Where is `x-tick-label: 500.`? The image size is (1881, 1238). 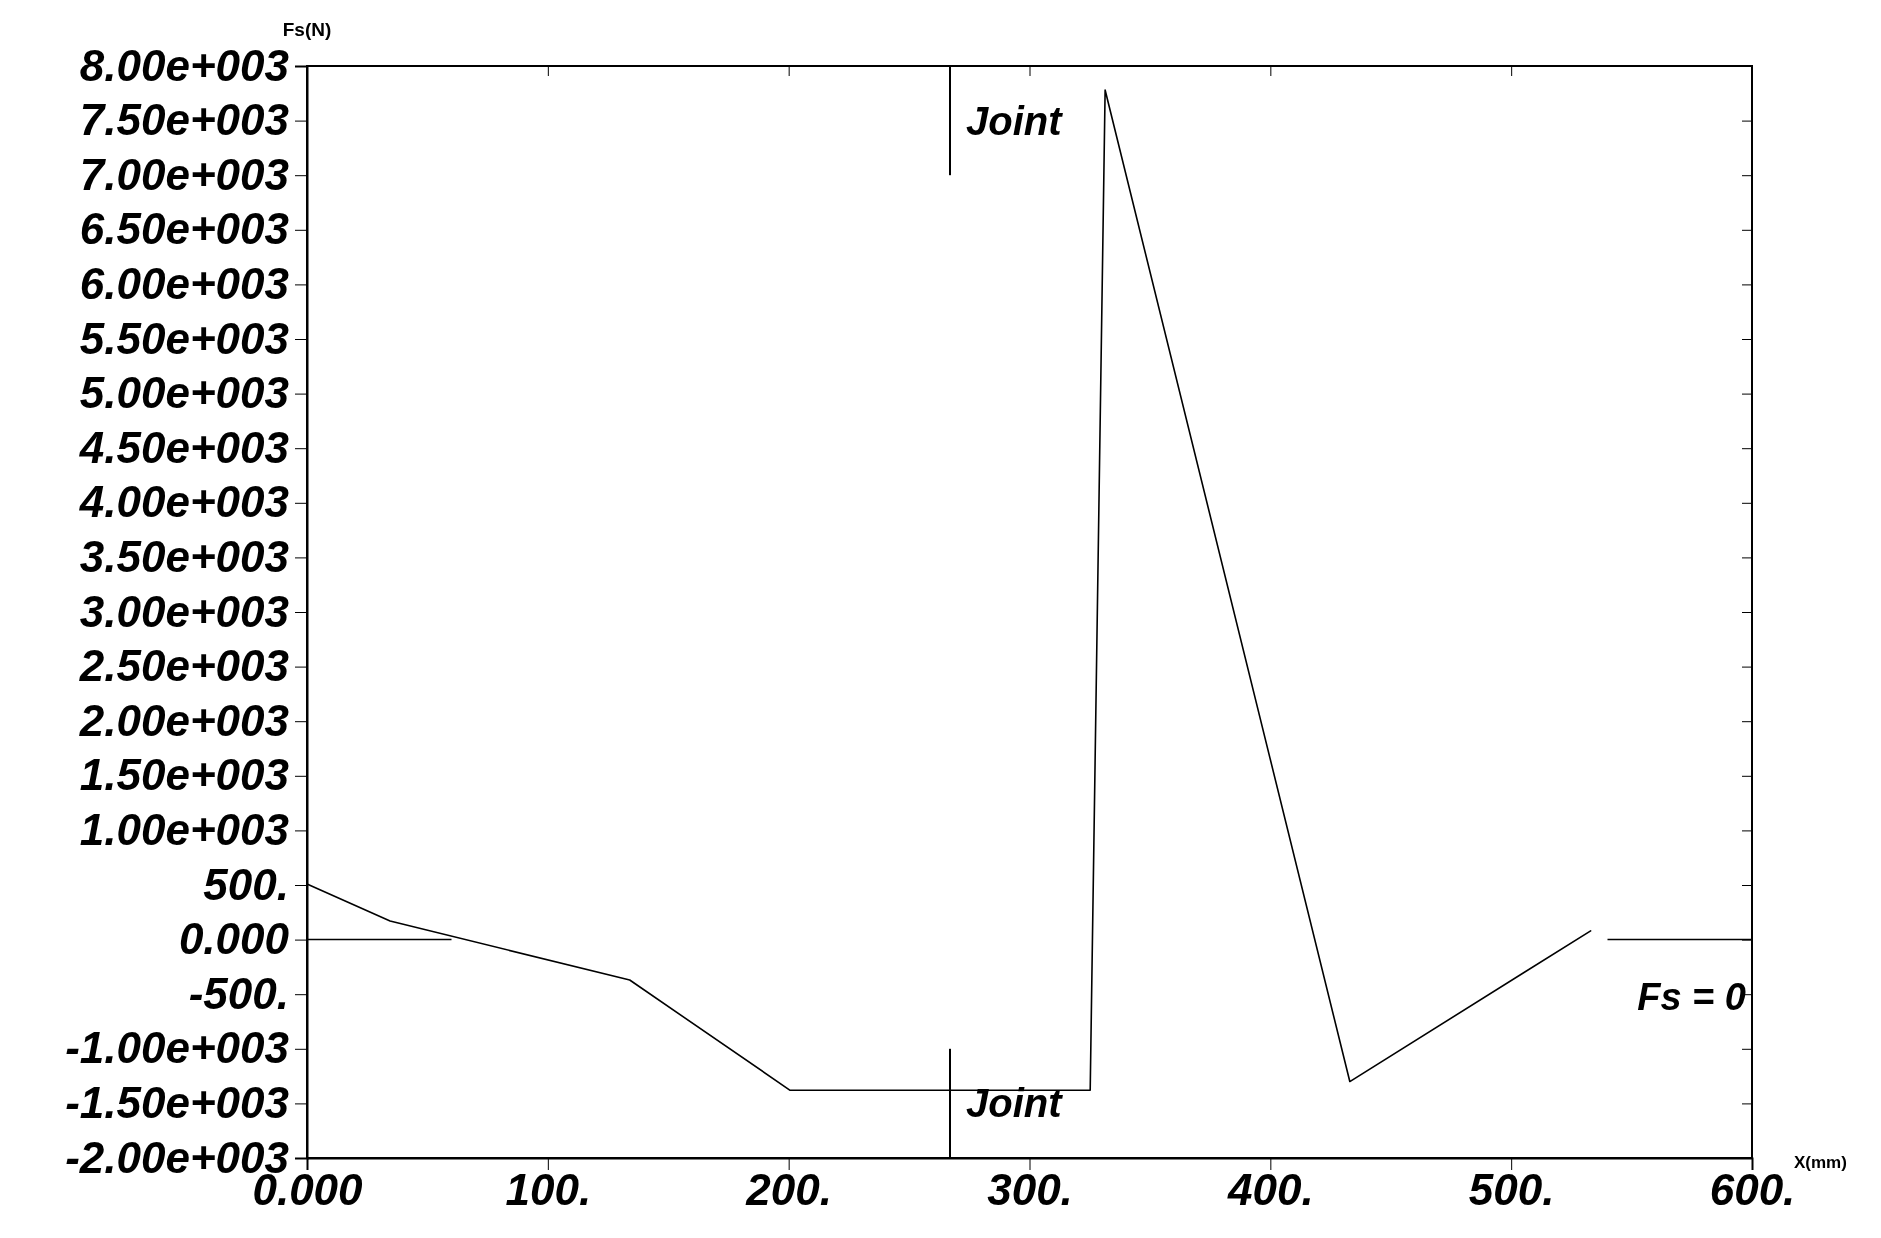 x-tick-label: 500. is located at coordinates (1511, 1190).